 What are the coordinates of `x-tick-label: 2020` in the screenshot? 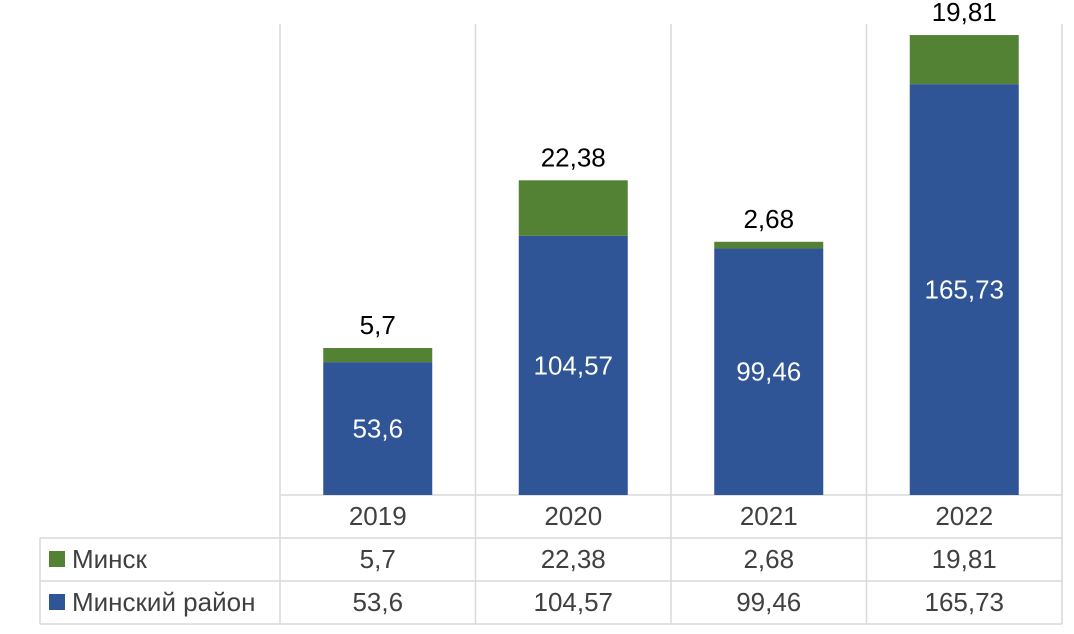 It's located at (573, 516).